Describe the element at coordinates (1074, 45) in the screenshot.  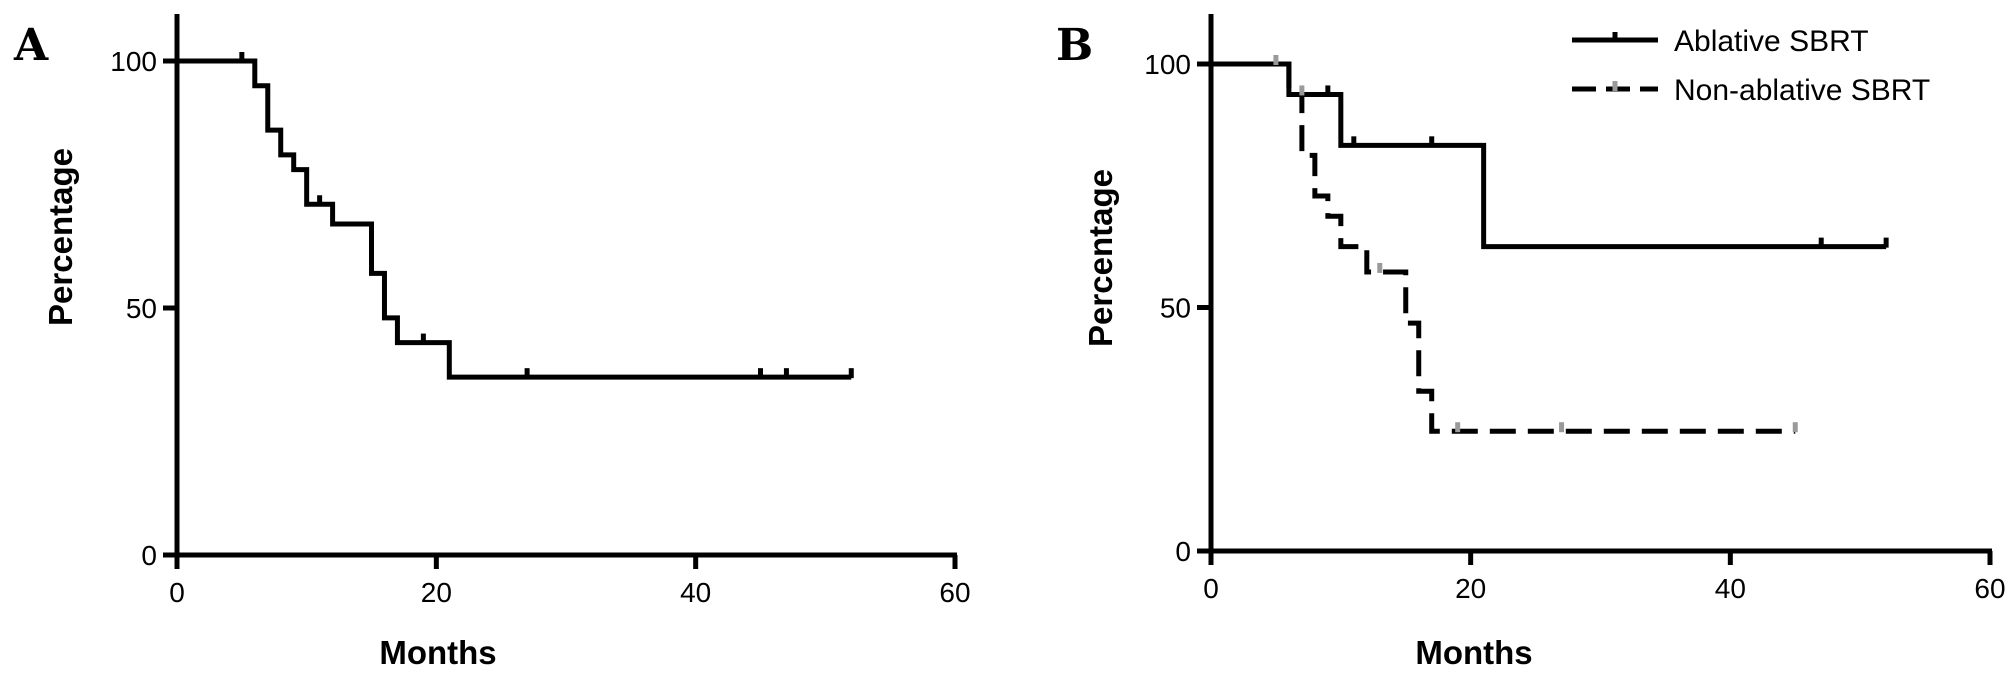
I see `panel-b-letter: B` at that location.